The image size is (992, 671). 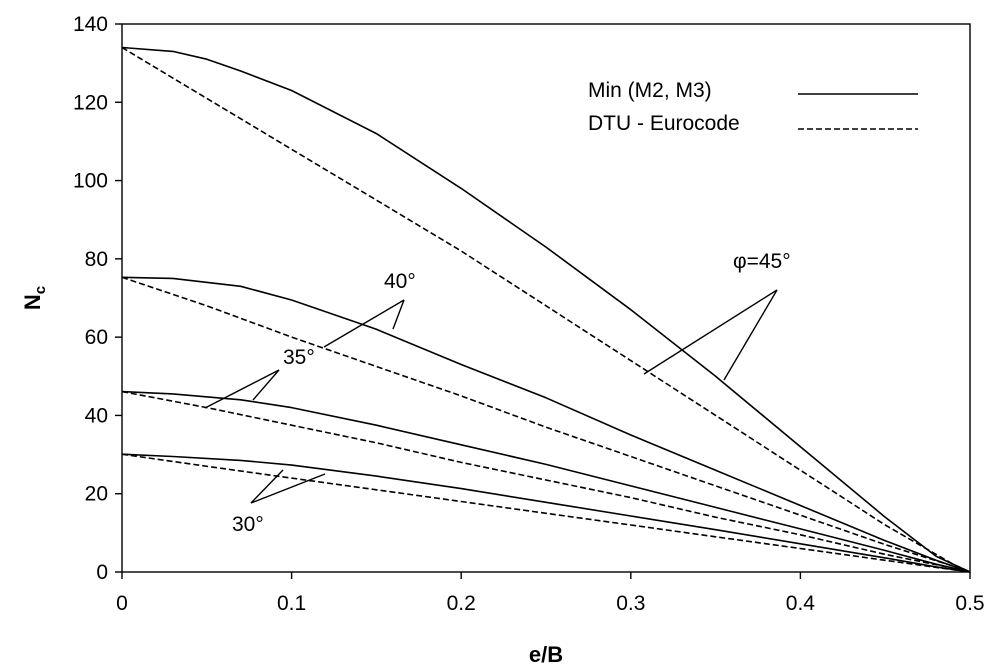 I want to click on x-tick-label: 0.2, so click(x=461, y=603).